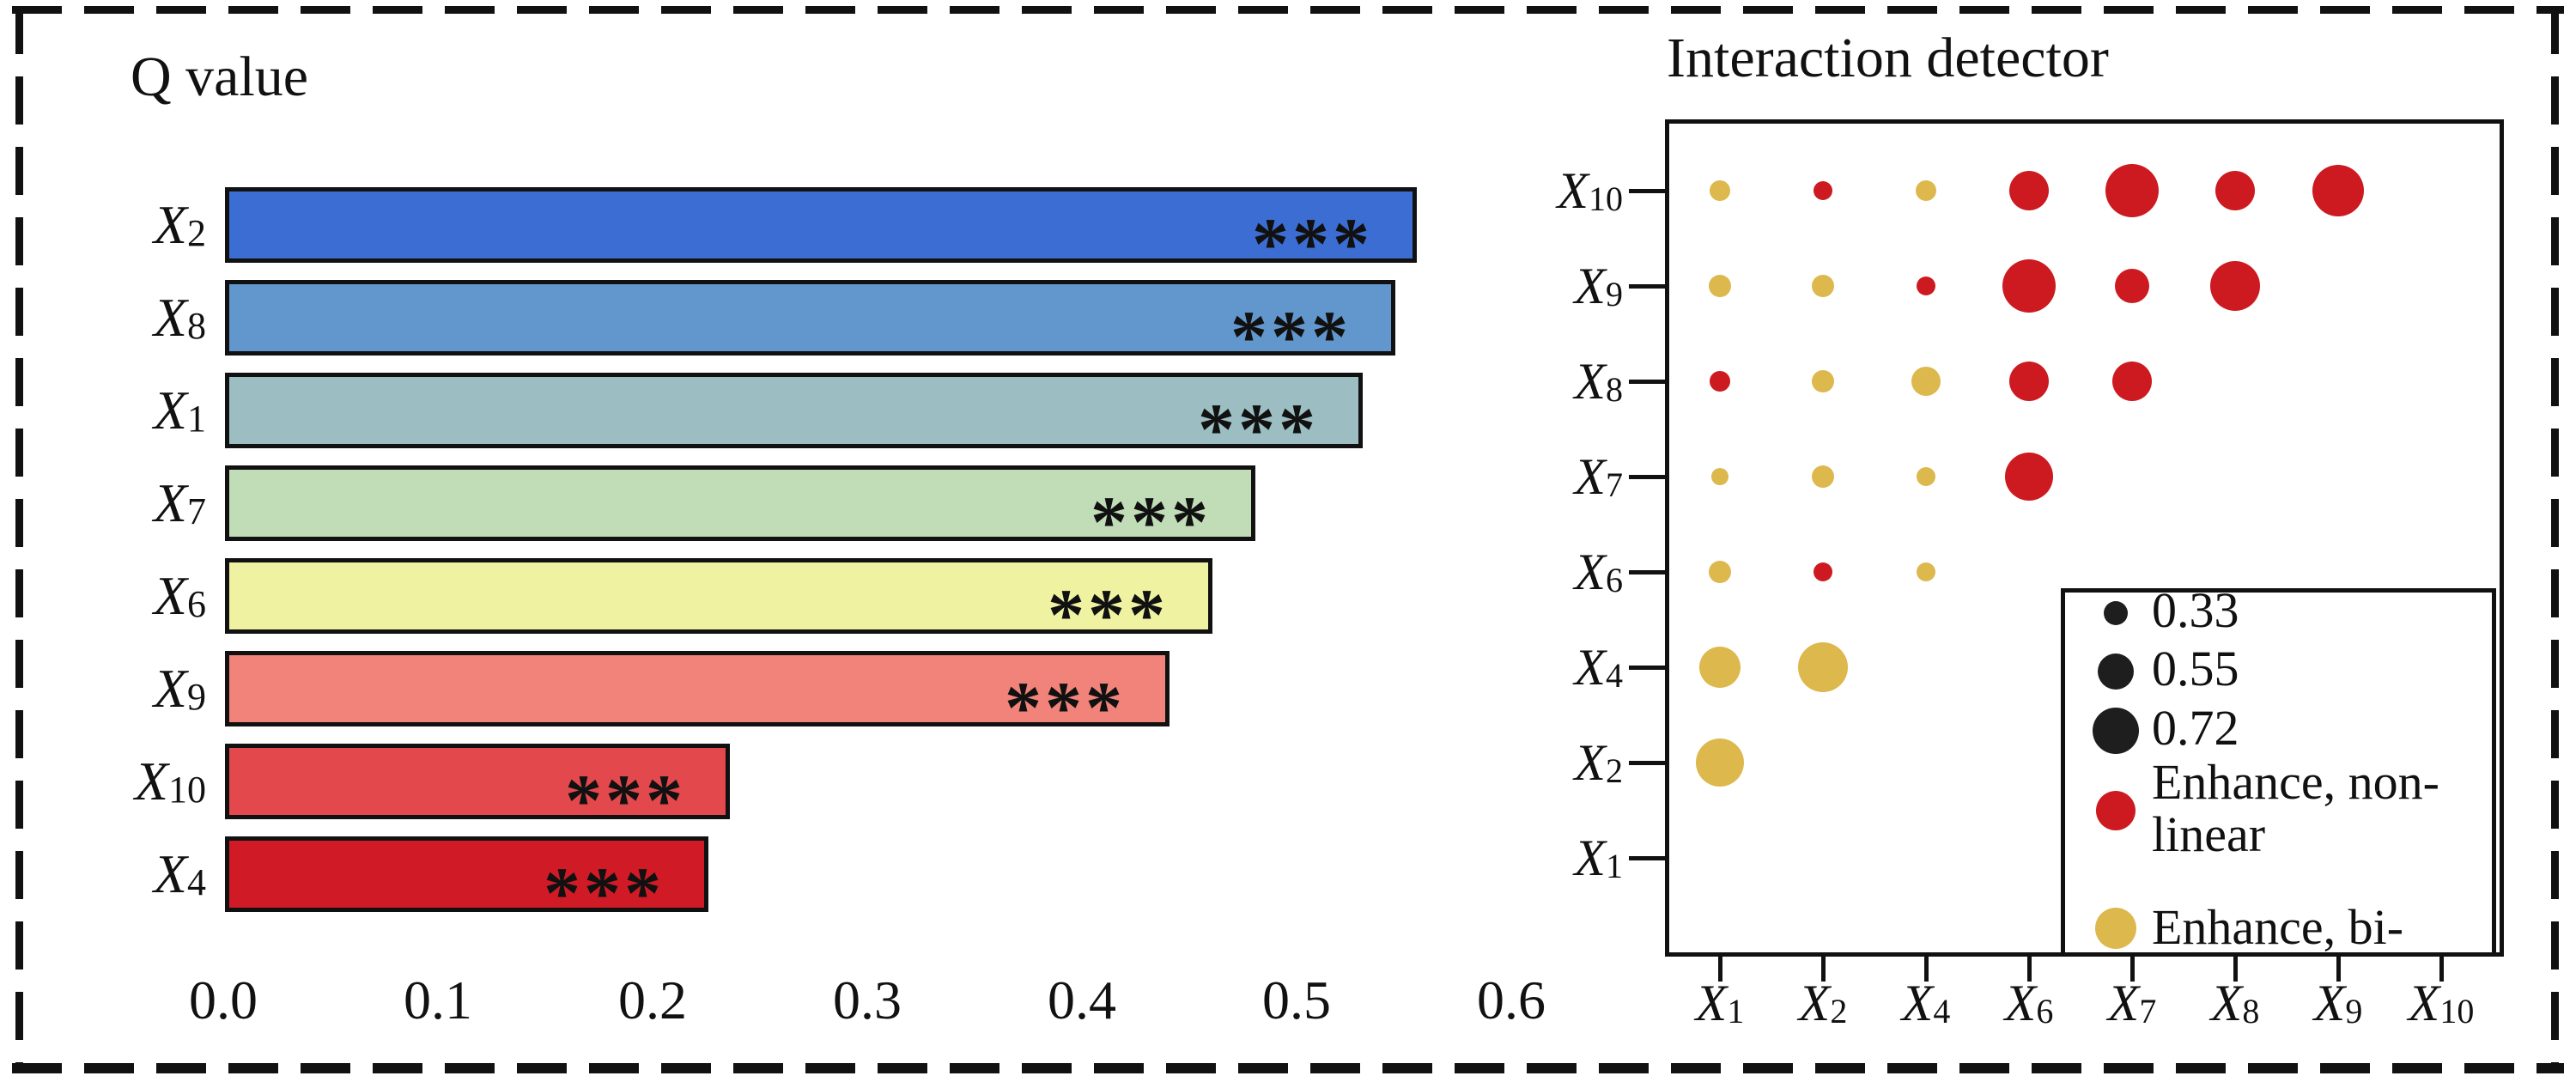  I want to click on legend-frame, so click(2279, 772).